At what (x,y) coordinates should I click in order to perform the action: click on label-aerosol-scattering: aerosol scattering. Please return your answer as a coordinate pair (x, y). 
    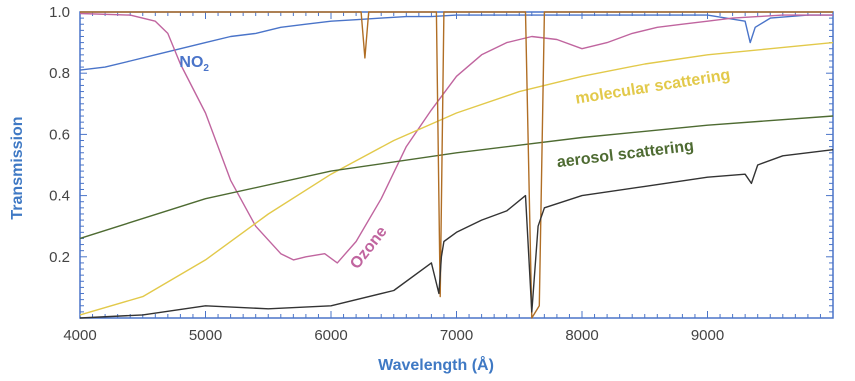
    Looking at the image, I should click on (625, 155).